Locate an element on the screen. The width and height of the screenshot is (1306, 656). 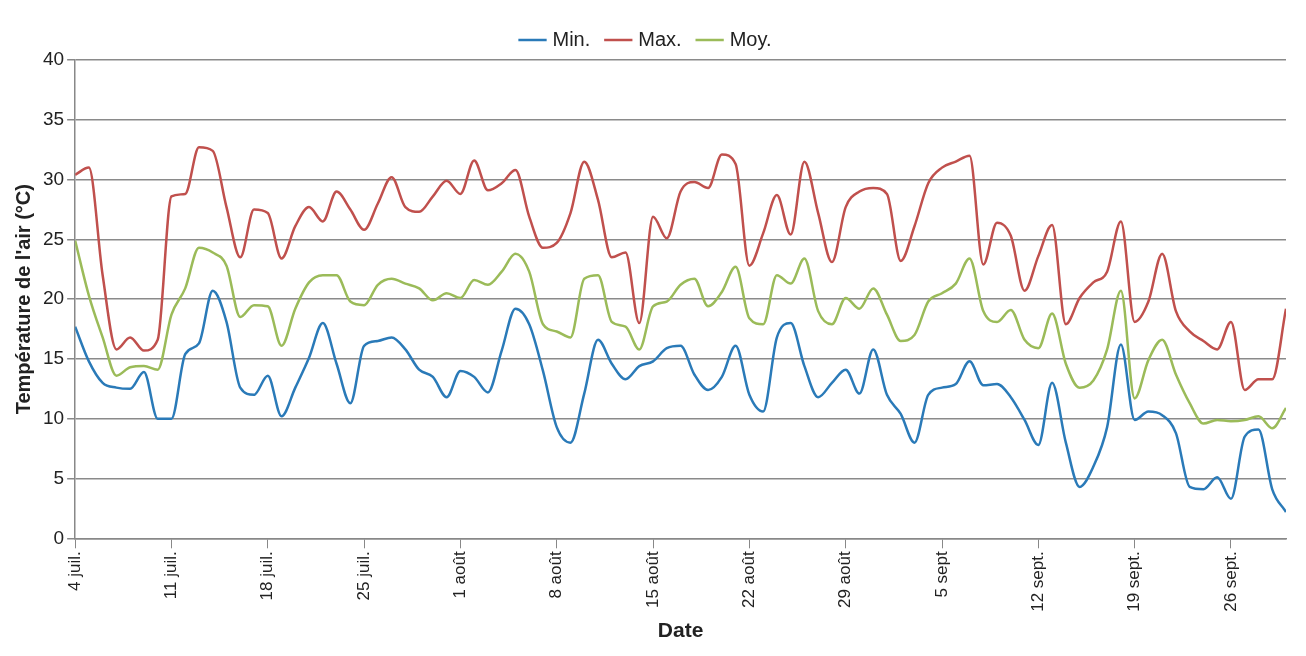
y-tick-label: 5 is located at coordinates (59, 477).